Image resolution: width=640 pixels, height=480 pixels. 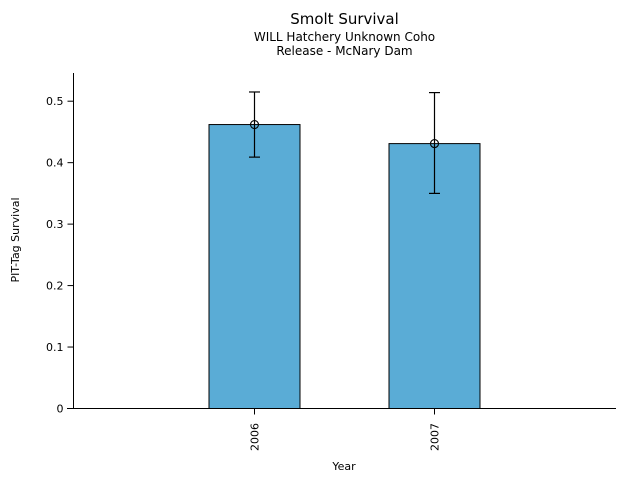 What do you see at coordinates (435, 437) in the screenshot?
I see `x-tick-label: 2007` at bounding box center [435, 437].